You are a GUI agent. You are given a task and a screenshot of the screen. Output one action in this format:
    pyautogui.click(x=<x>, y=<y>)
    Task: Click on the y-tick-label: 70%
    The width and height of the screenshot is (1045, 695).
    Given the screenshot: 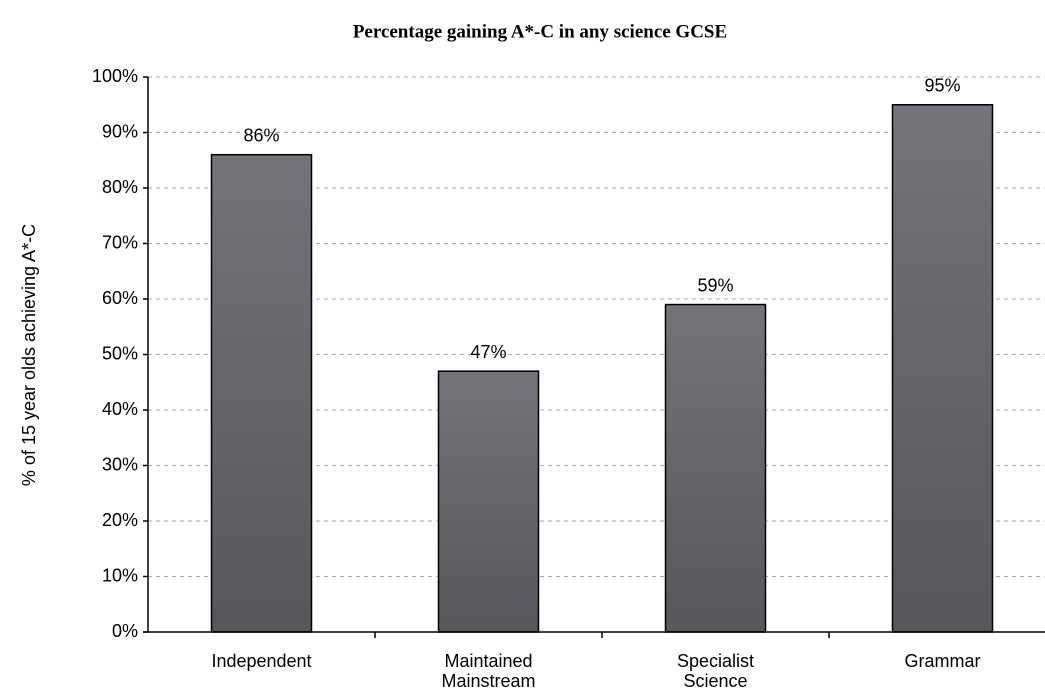 What is the action you would take?
    pyautogui.click(x=120, y=242)
    